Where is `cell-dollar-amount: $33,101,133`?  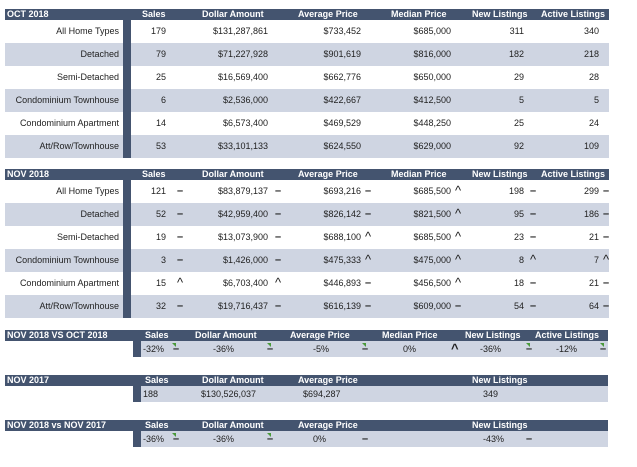 cell-dollar-amount: $33,101,133 is located at coordinates (242, 146).